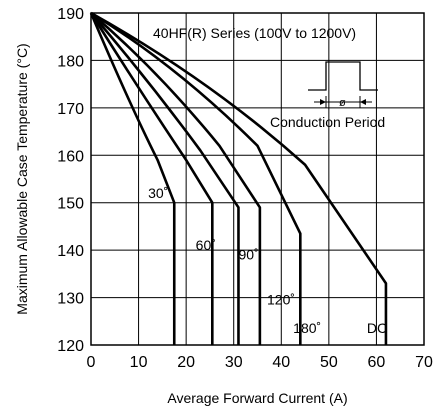 This screenshot has width=435, height=413. What do you see at coordinates (22, 178) in the screenshot?
I see `y-axis-title: Maximum Allowable Case Temperature (°C)` at bounding box center [22, 178].